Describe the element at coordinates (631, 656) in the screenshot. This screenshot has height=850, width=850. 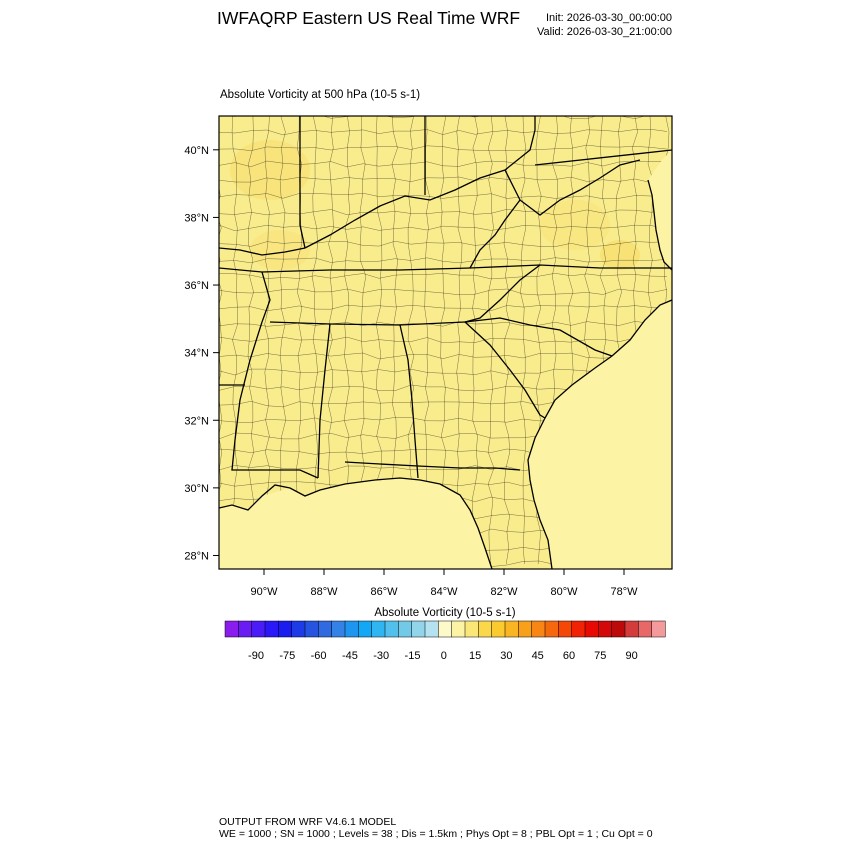
I see `colorbar-tick-label: 90` at that location.